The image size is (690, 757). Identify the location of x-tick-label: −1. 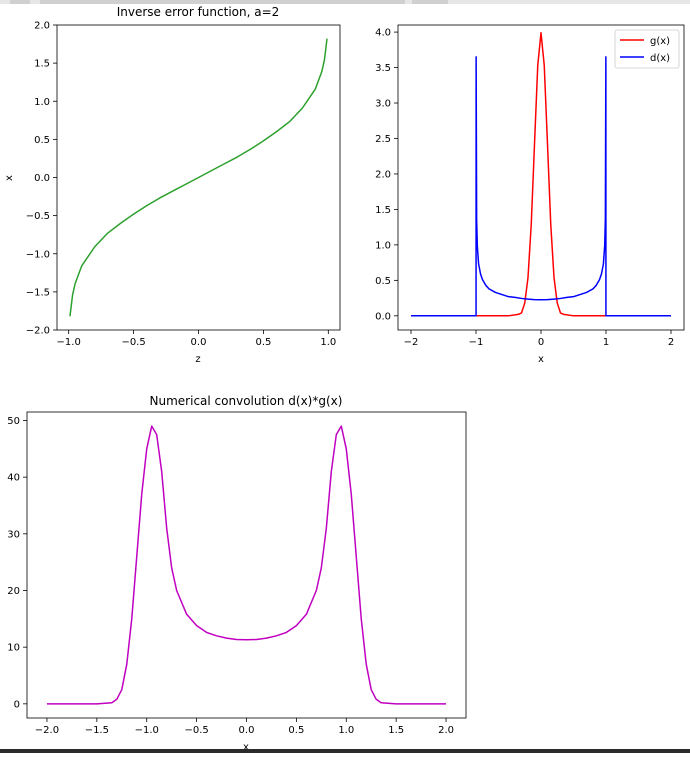
(476, 342).